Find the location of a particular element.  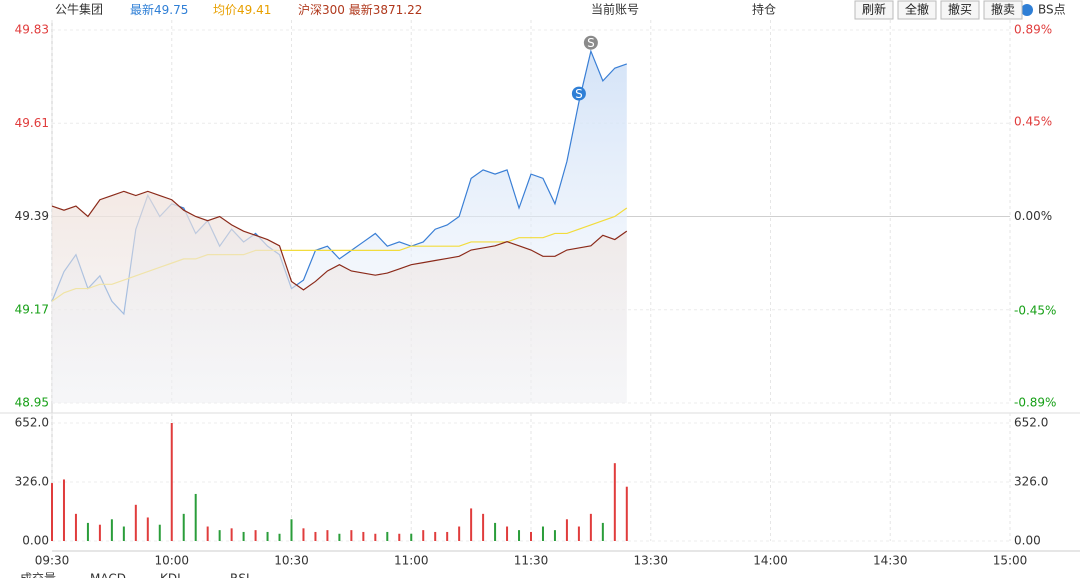

x-tick-label: 13:30 is located at coordinates (650, 561).